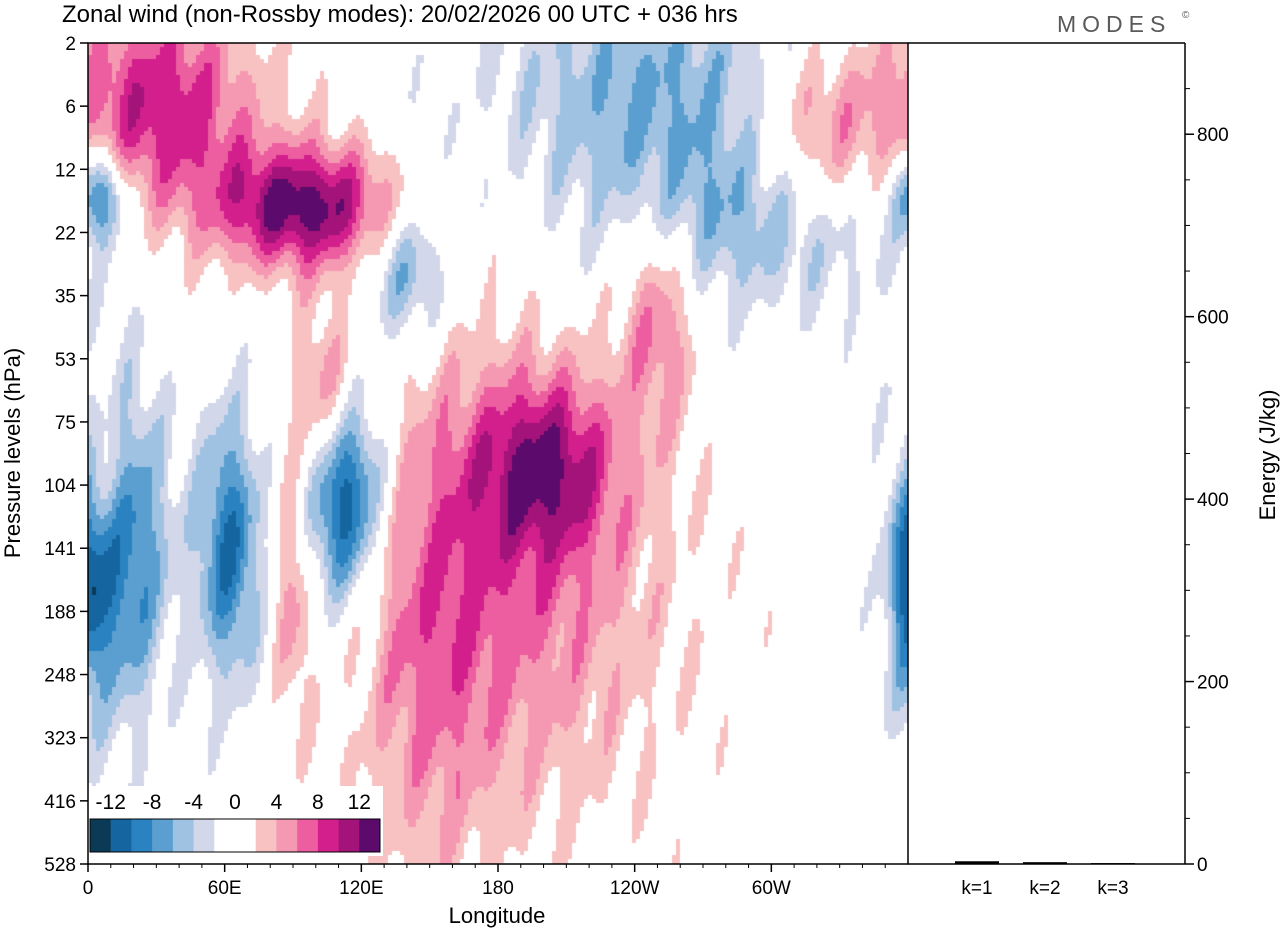 Image resolution: width=1280 pixels, height=930 pixels. Describe the element at coordinates (771, 888) in the screenshot. I see `x-tick-label: 60W` at that location.